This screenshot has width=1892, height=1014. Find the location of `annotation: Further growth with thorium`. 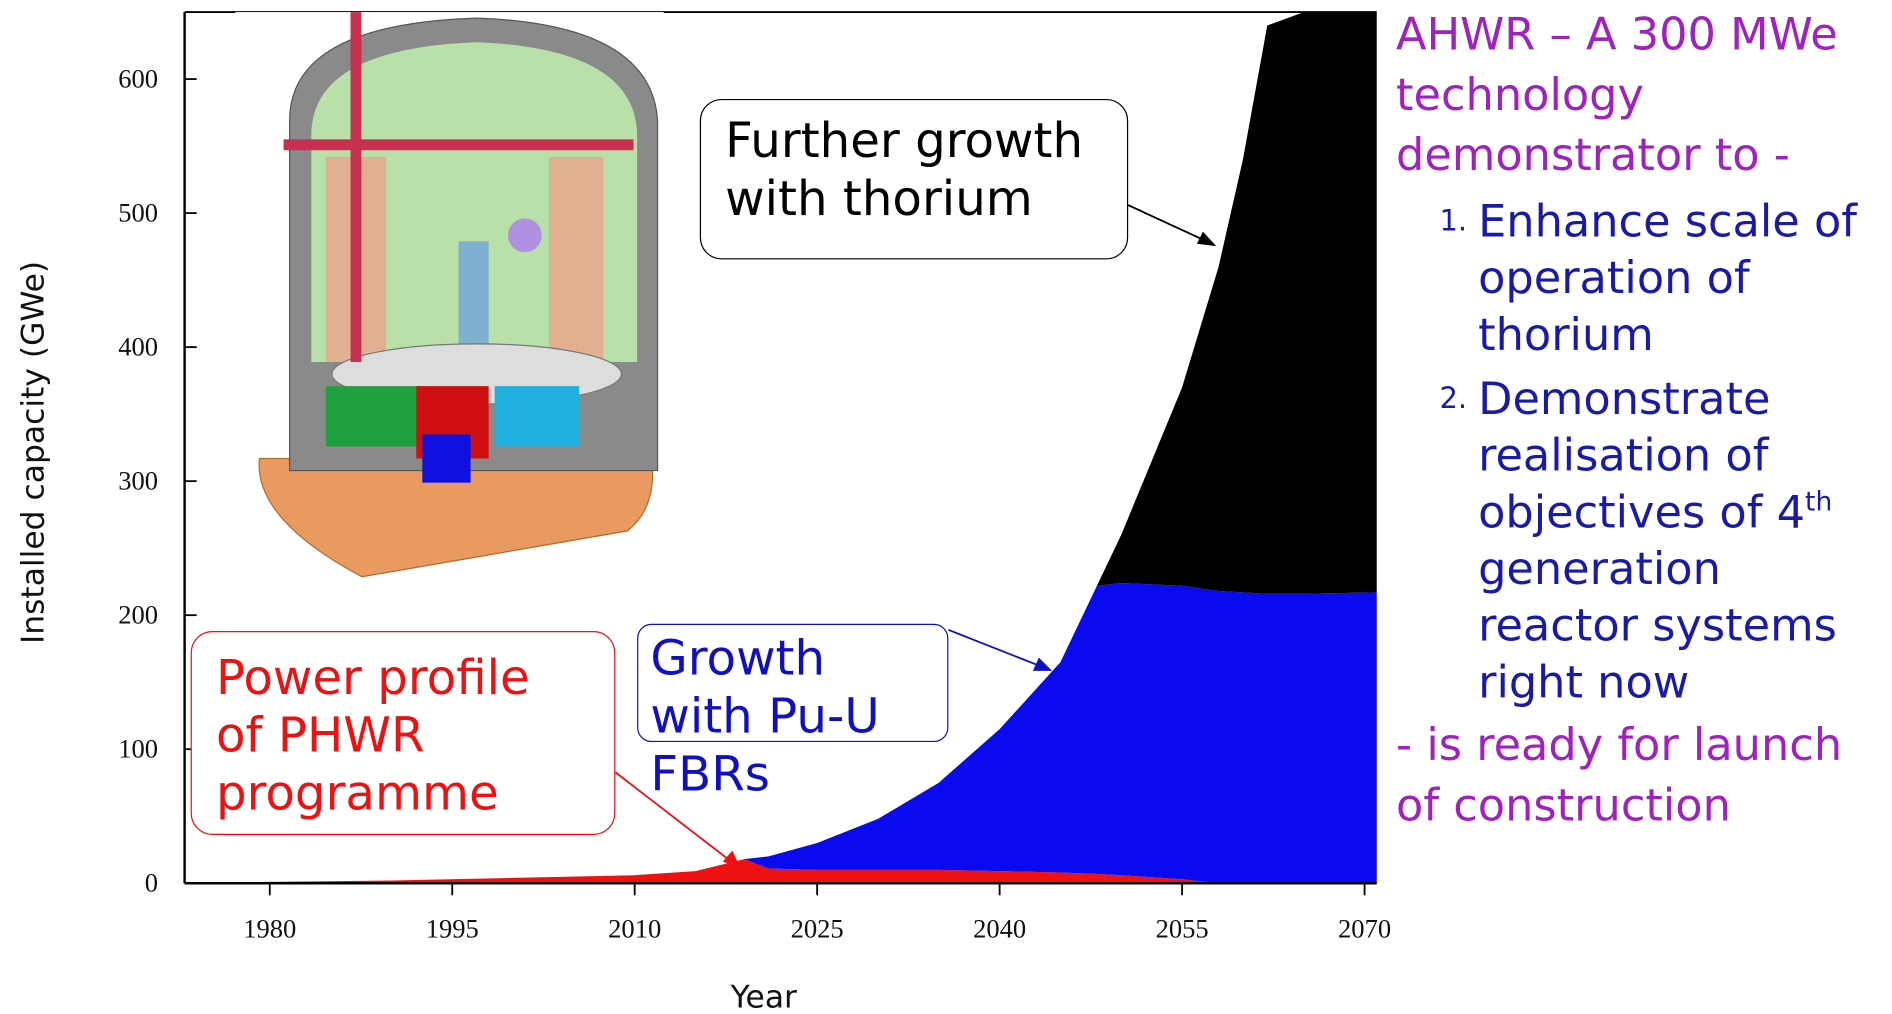

annotation: Further growth with thorium is located at coordinates (914, 179).